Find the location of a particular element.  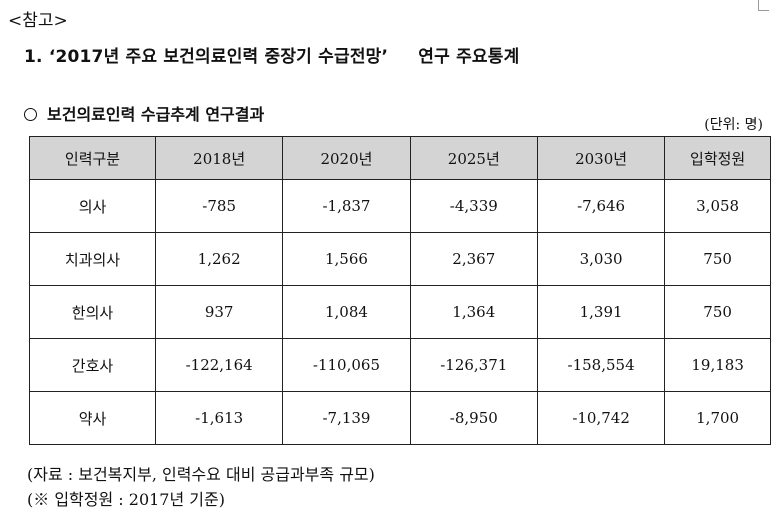

table-header-row: 인력구분 2018년 2020년 2025년 2030년 입학정원 is located at coordinates (400, 158).